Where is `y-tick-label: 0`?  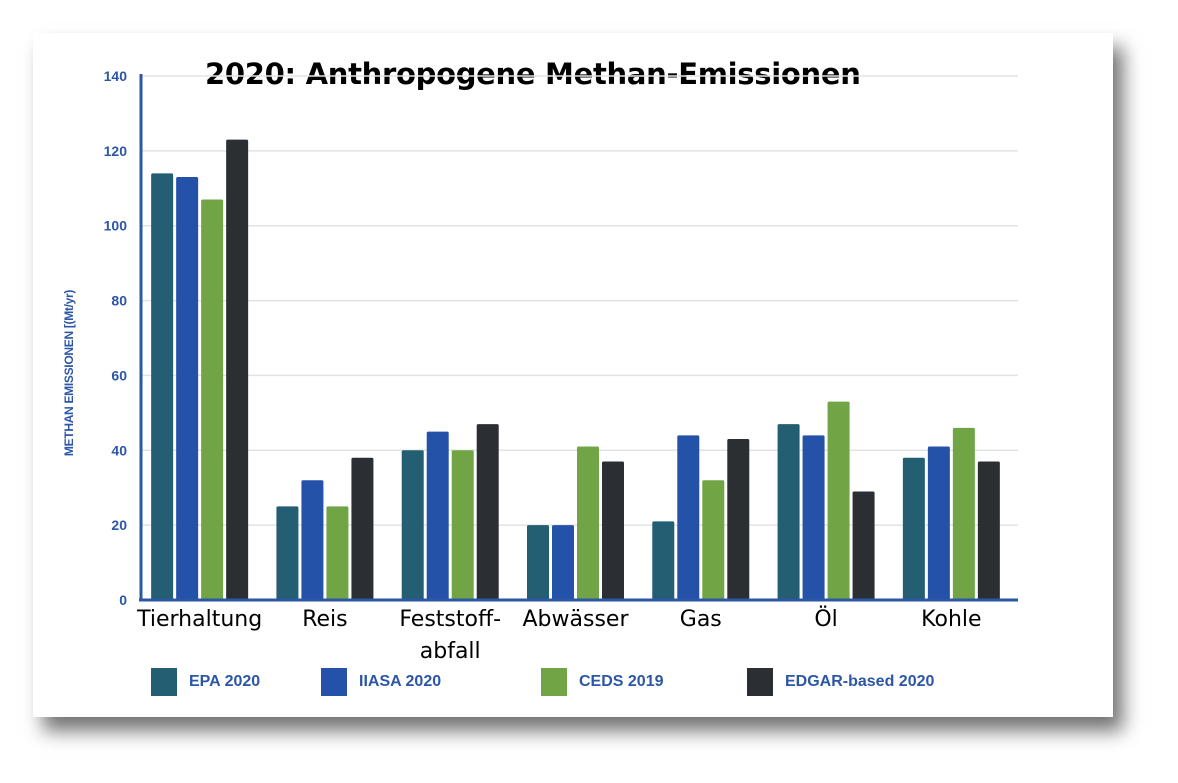 y-tick-label: 0 is located at coordinates (123, 600).